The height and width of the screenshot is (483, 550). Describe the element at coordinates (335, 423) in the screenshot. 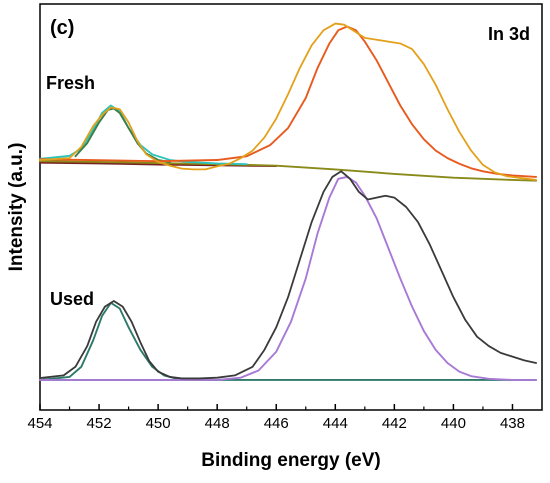

I see `x-tick-label: 444` at that location.